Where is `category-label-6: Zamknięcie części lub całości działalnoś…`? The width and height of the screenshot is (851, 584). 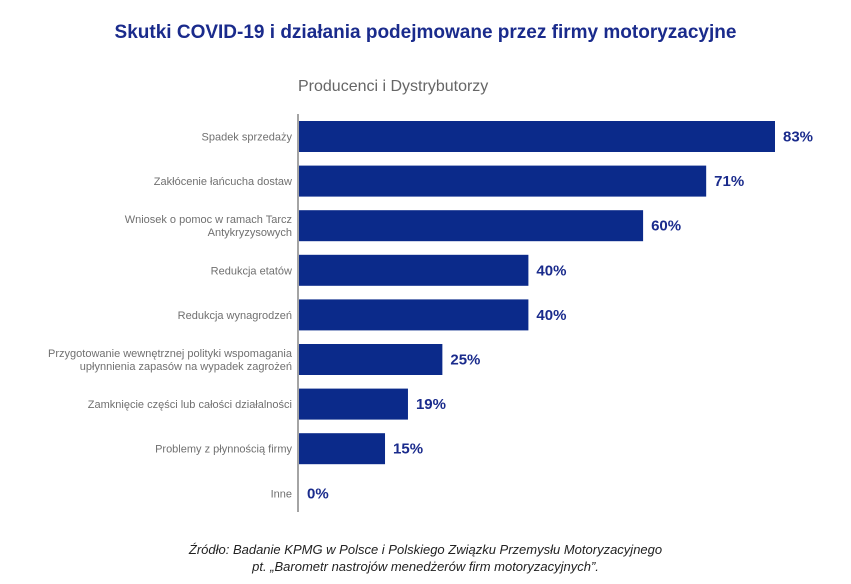 category-label-6: Zamknięcie części lub całości działalnoś… is located at coordinates (190, 405).